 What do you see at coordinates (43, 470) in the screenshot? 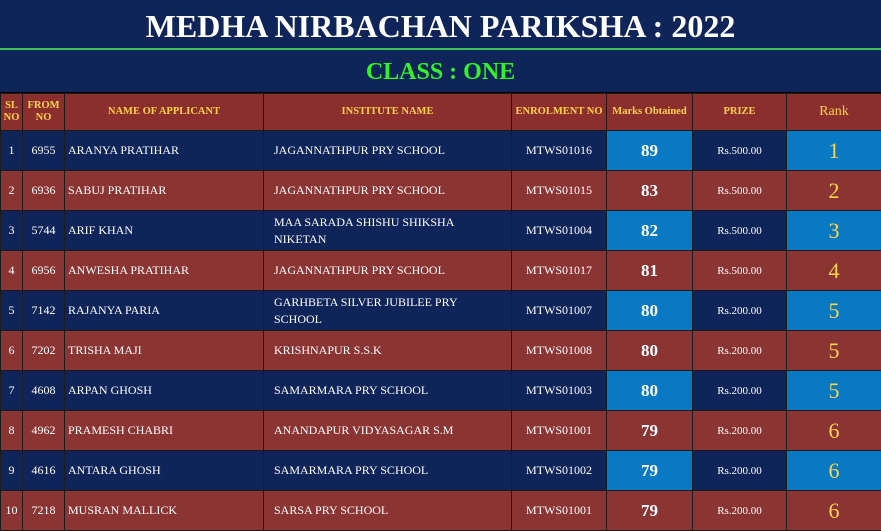
I see `from-no-cell: 4616` at bounding box center [43, 470].